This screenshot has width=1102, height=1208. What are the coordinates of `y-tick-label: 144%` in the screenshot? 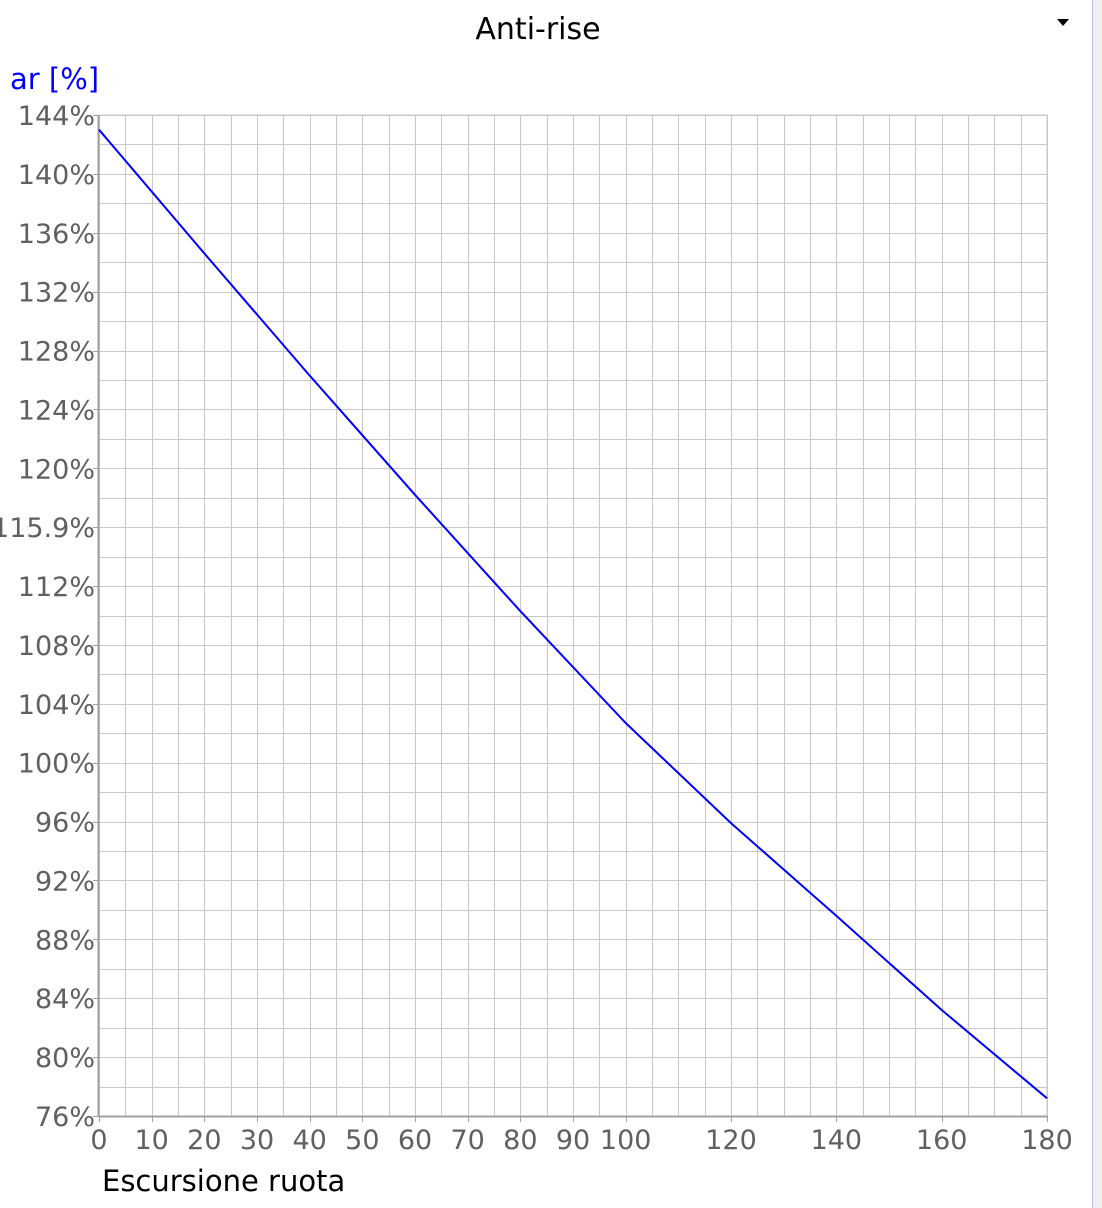 It's located at (56, 116).